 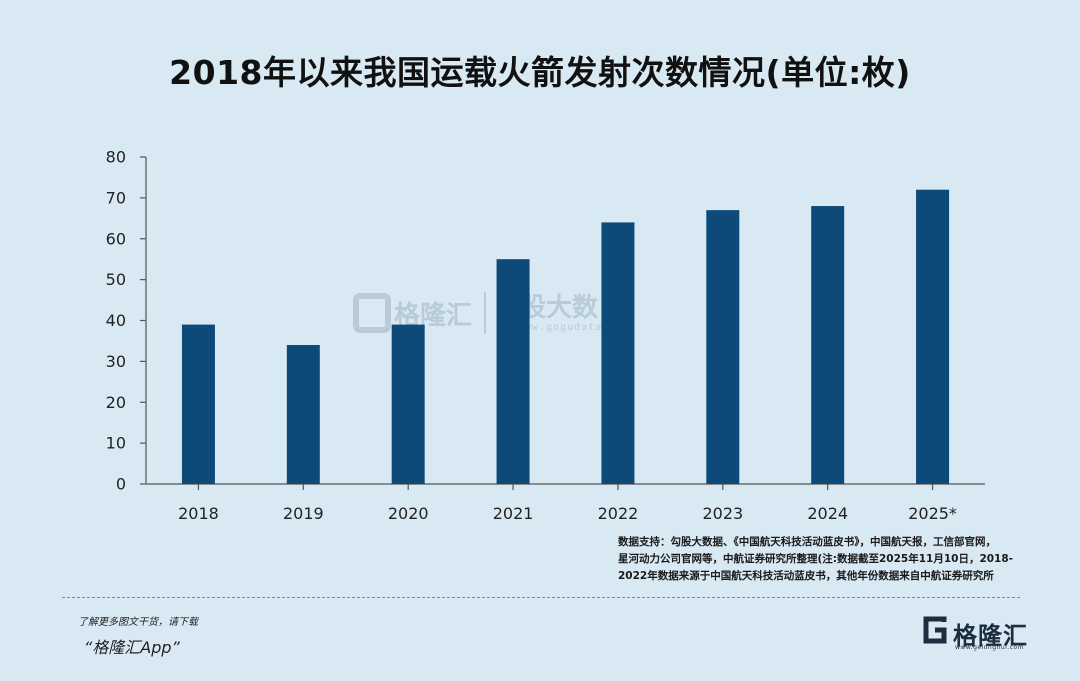 I want to click on y-tick-label: 0, so click(x=121, y=484).